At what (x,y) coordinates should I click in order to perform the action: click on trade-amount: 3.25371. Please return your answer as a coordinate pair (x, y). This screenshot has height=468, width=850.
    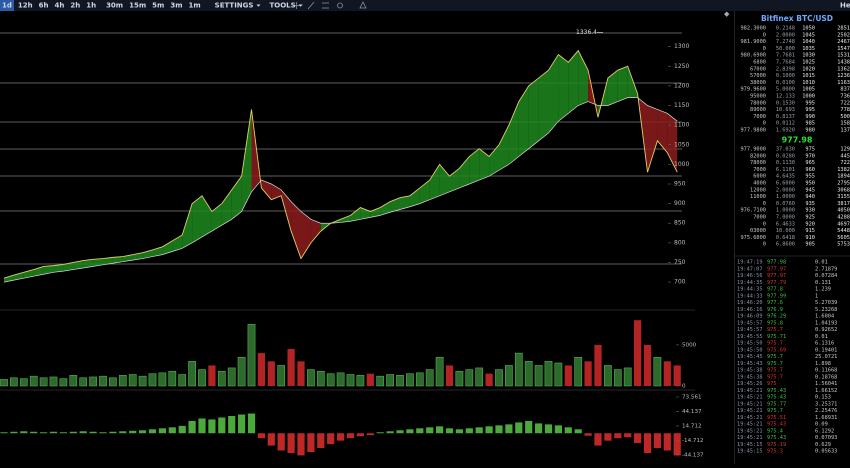
    Looking at the image, I should click on (826, 404).